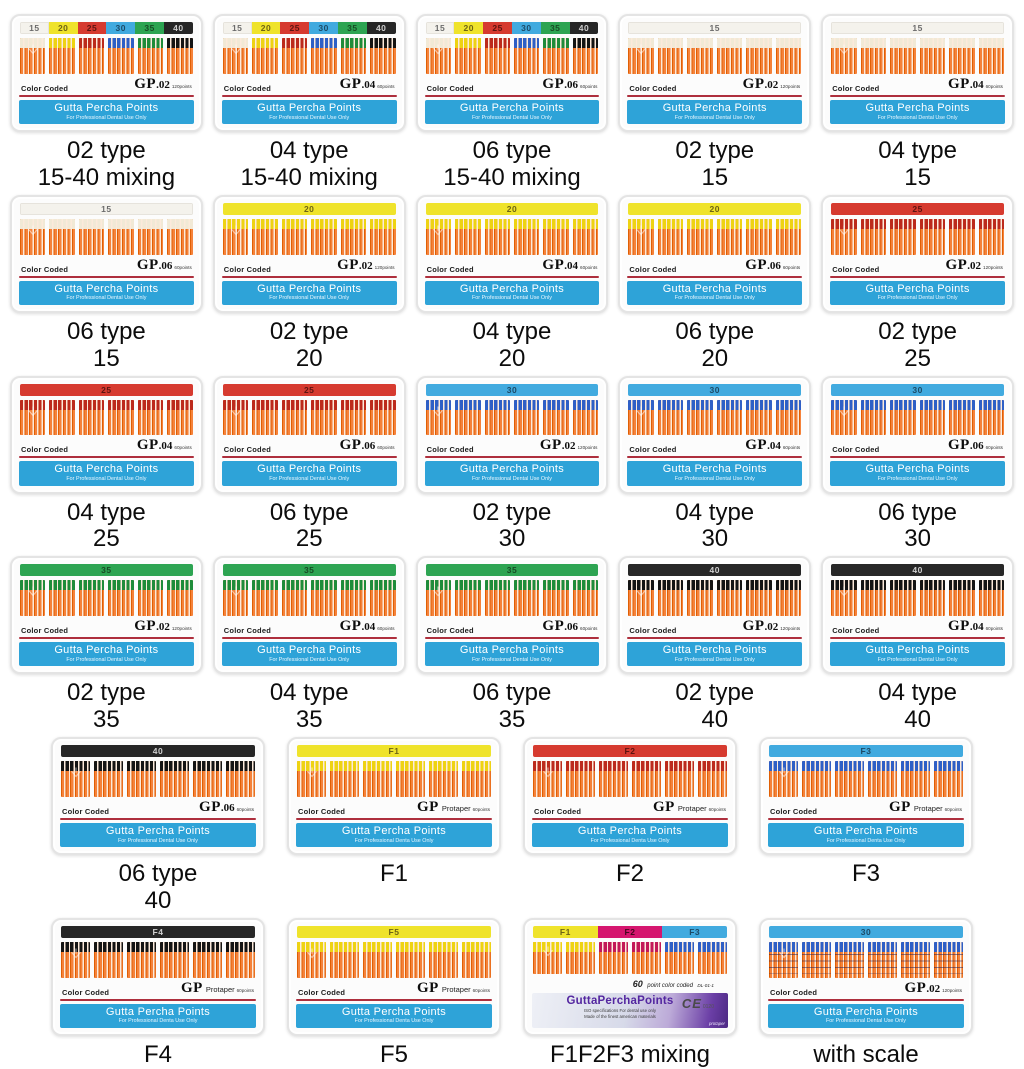 Image resolution: width=1024 pixels, height=1069 pixels. Describe the element at coordinates (453, 807) in the screenshot. I see `gp-brand: GP Protaper 60points` at that location.